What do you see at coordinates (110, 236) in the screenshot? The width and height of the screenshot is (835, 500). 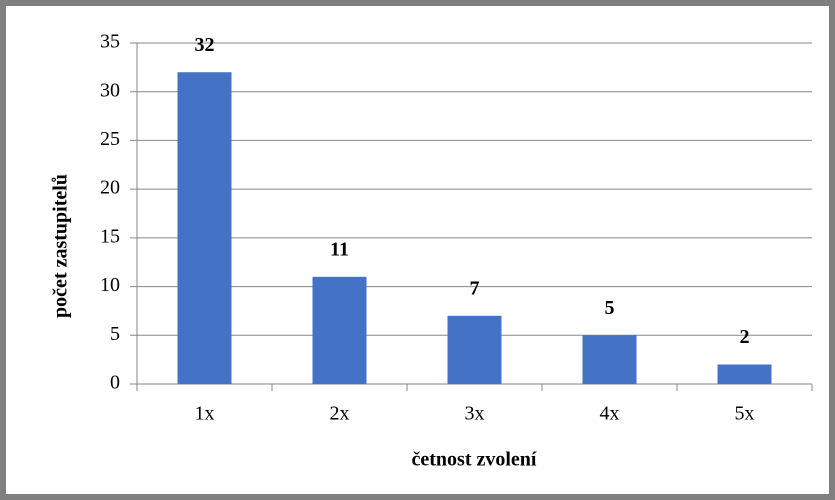 I see `y-tick-label: 15` at bounding box center [110, 236].